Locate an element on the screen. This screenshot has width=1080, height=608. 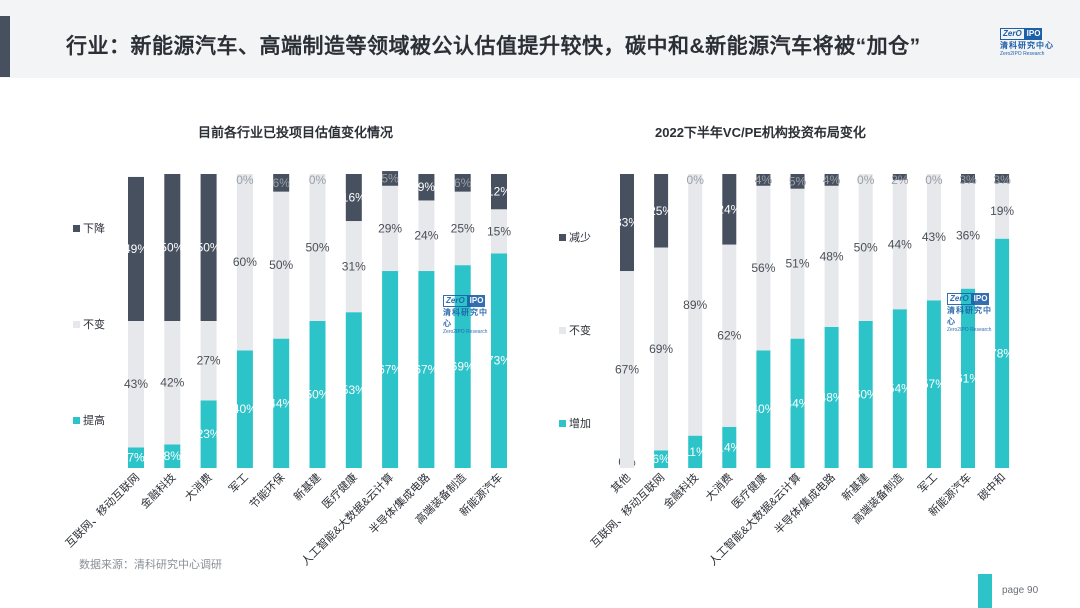
left-category-label-2: 大消费 is located at coordinates (197, 486).